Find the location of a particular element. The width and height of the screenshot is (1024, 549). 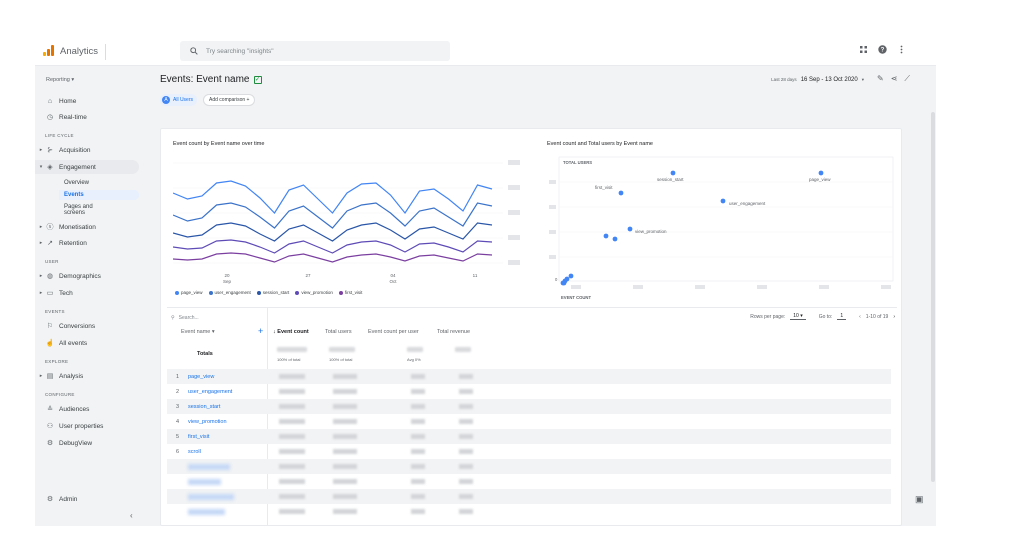

collapse-sidebar-icon: ‹ is located at coordinates (131, 515).